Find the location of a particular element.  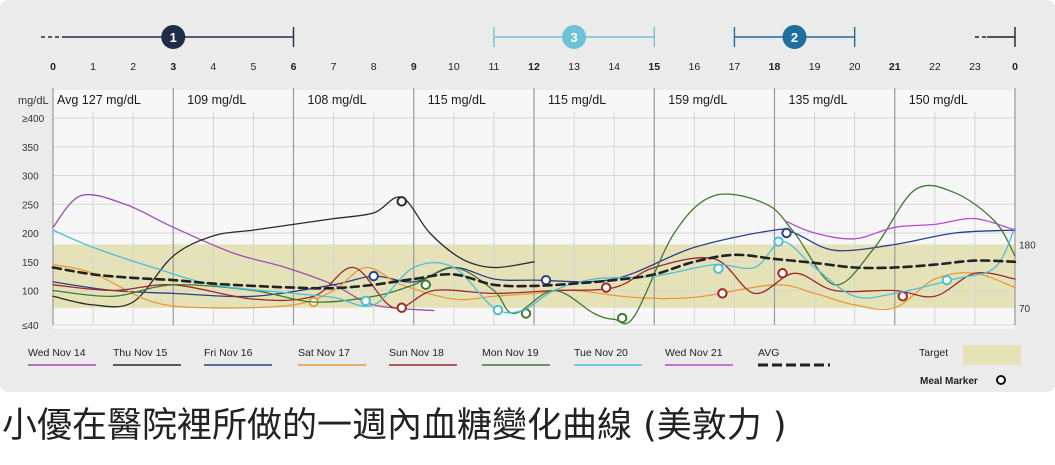

x-tick-label: 1 is located at coordinates (93, 67).